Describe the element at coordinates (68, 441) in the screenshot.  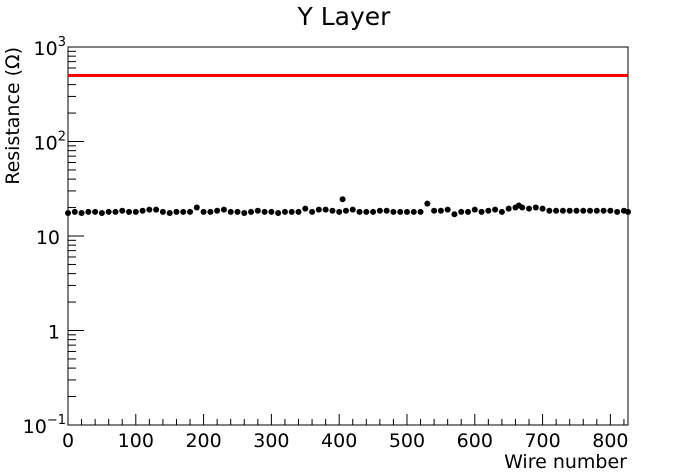
I see `x-tick-label: 0` at that location.